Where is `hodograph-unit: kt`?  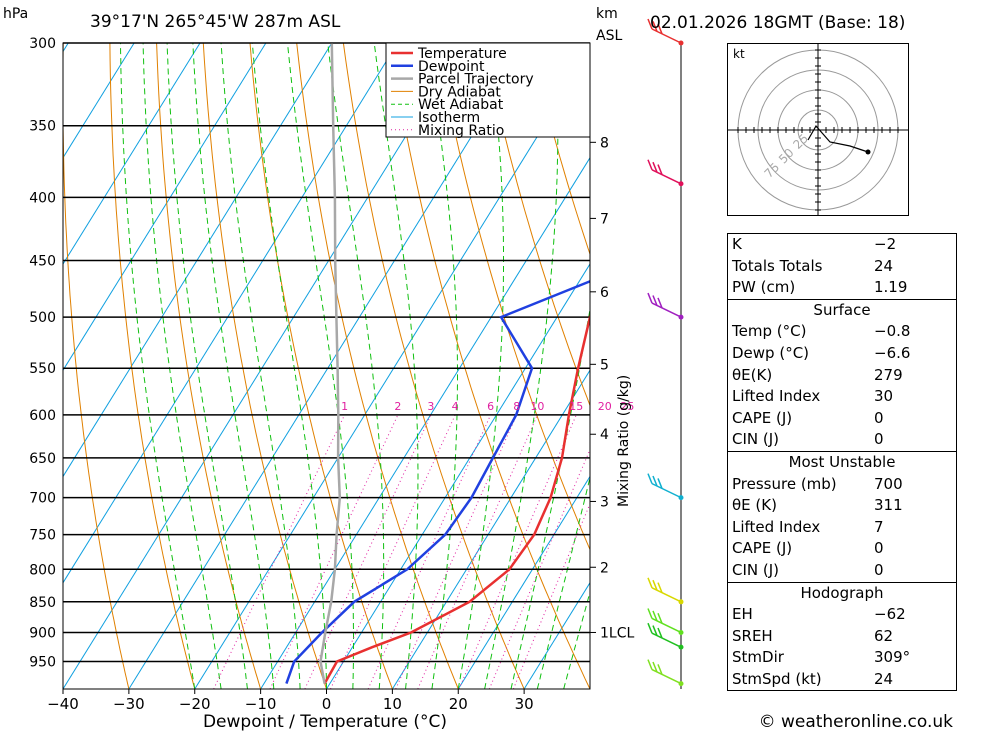 hodograph-unit: kt is located at coordinates (739, 54).